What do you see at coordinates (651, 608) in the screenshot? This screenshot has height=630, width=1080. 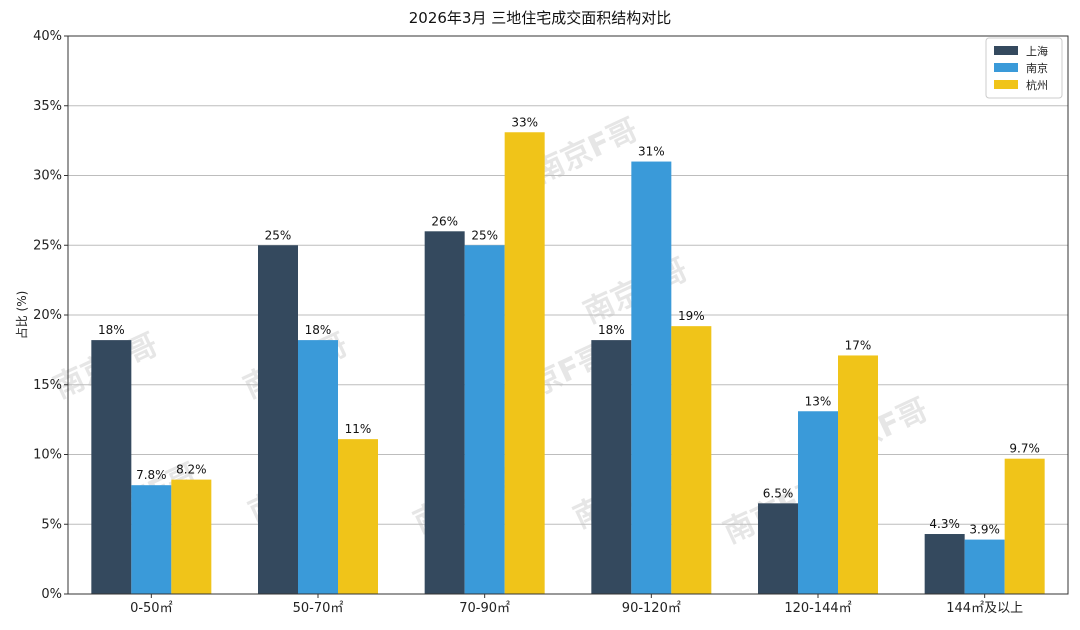 I see `x-tick-label: 90-120㎡` at bounding box center [651, 608].